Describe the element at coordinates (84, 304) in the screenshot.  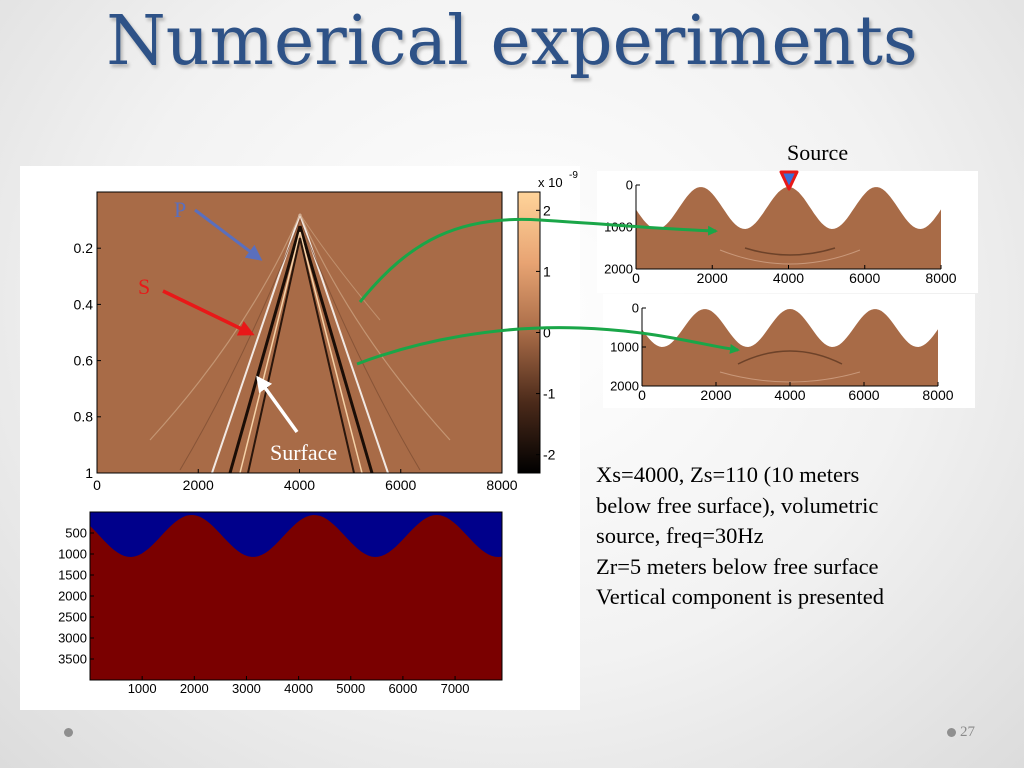
I see `y-tick-label: 0.4` at that location.